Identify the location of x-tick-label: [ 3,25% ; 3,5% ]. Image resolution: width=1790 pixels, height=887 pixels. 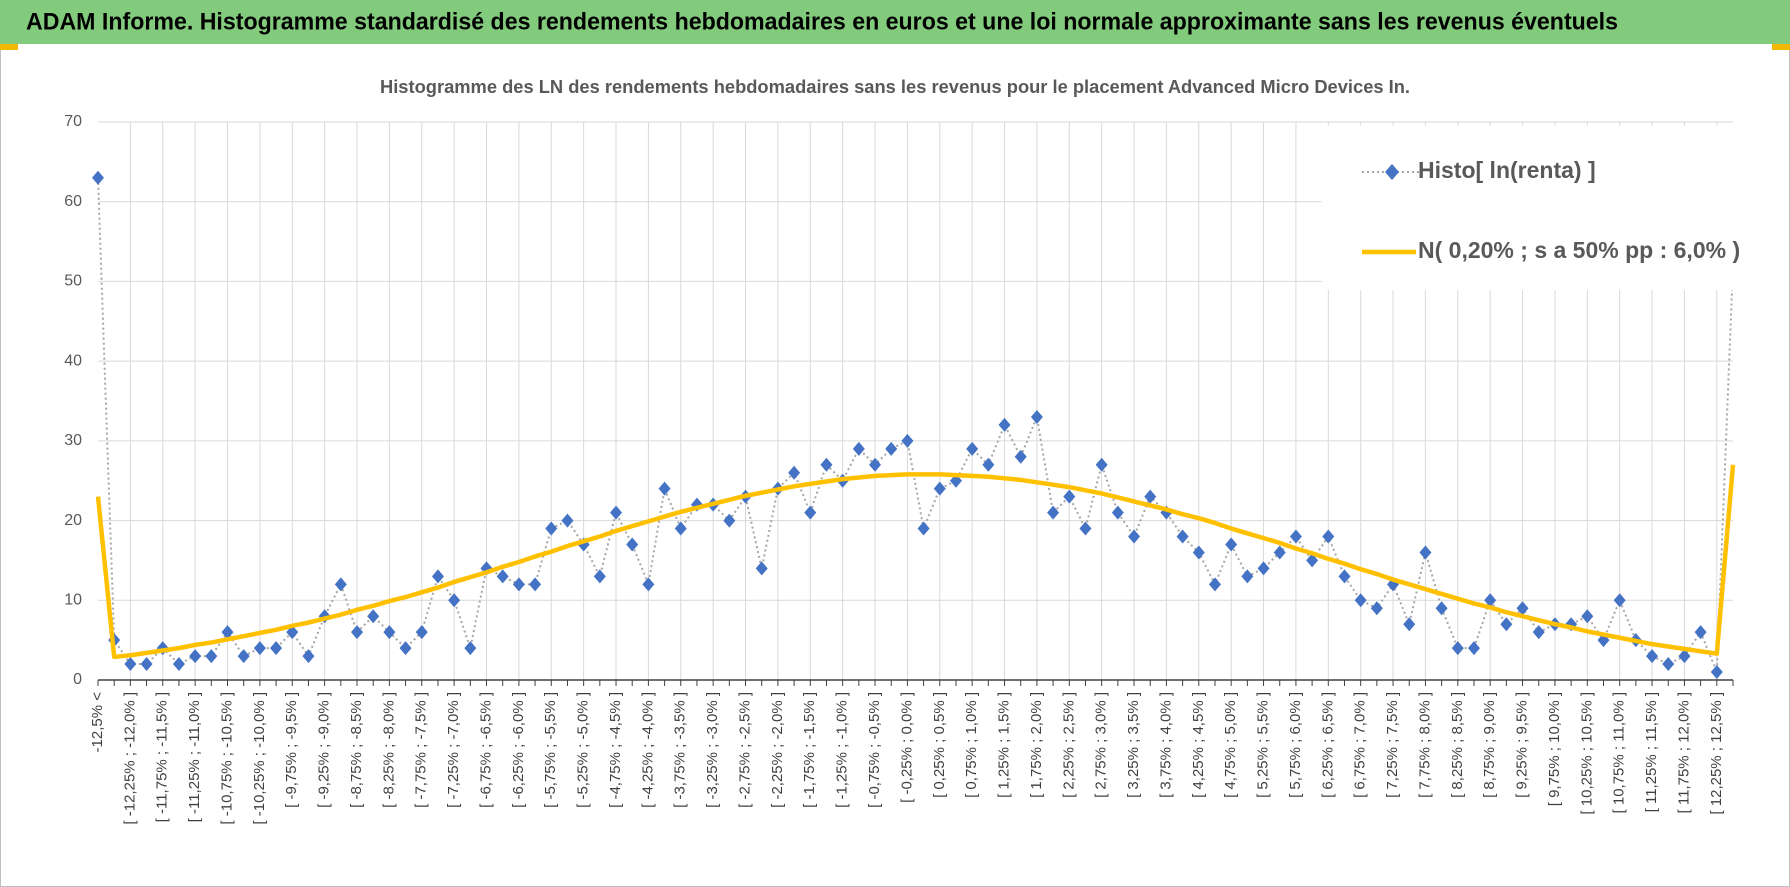
(1133, 745).